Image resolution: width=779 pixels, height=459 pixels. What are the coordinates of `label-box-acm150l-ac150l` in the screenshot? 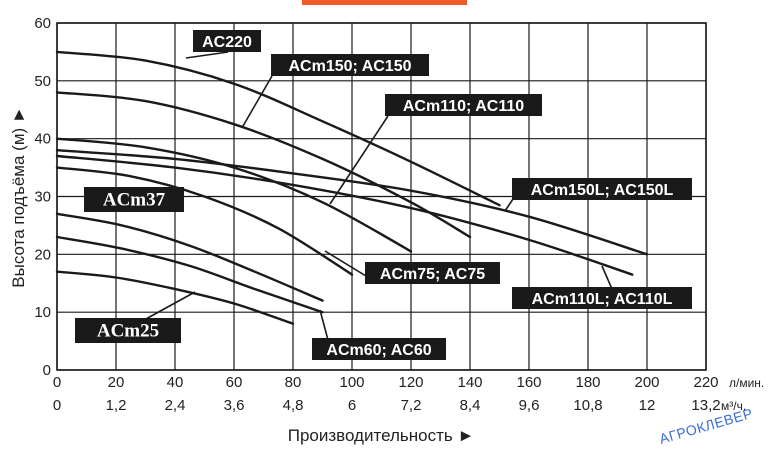 It's located at (602, 189).